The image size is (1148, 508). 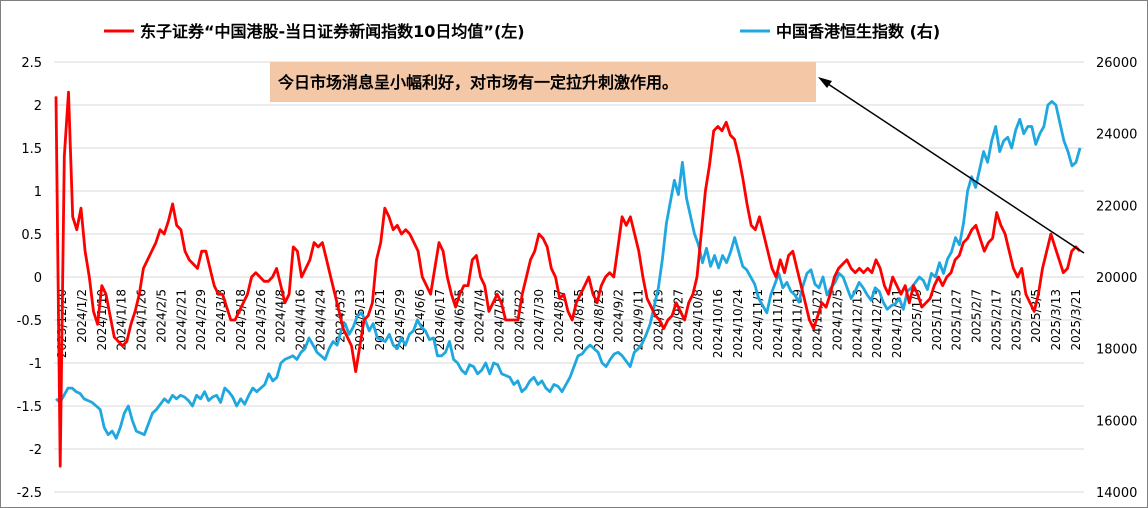 What do you see at coordinates (301, 320) in the screenshot?
I see `x-tick-label: 2024/4/16` at bounding box center [301, 320].